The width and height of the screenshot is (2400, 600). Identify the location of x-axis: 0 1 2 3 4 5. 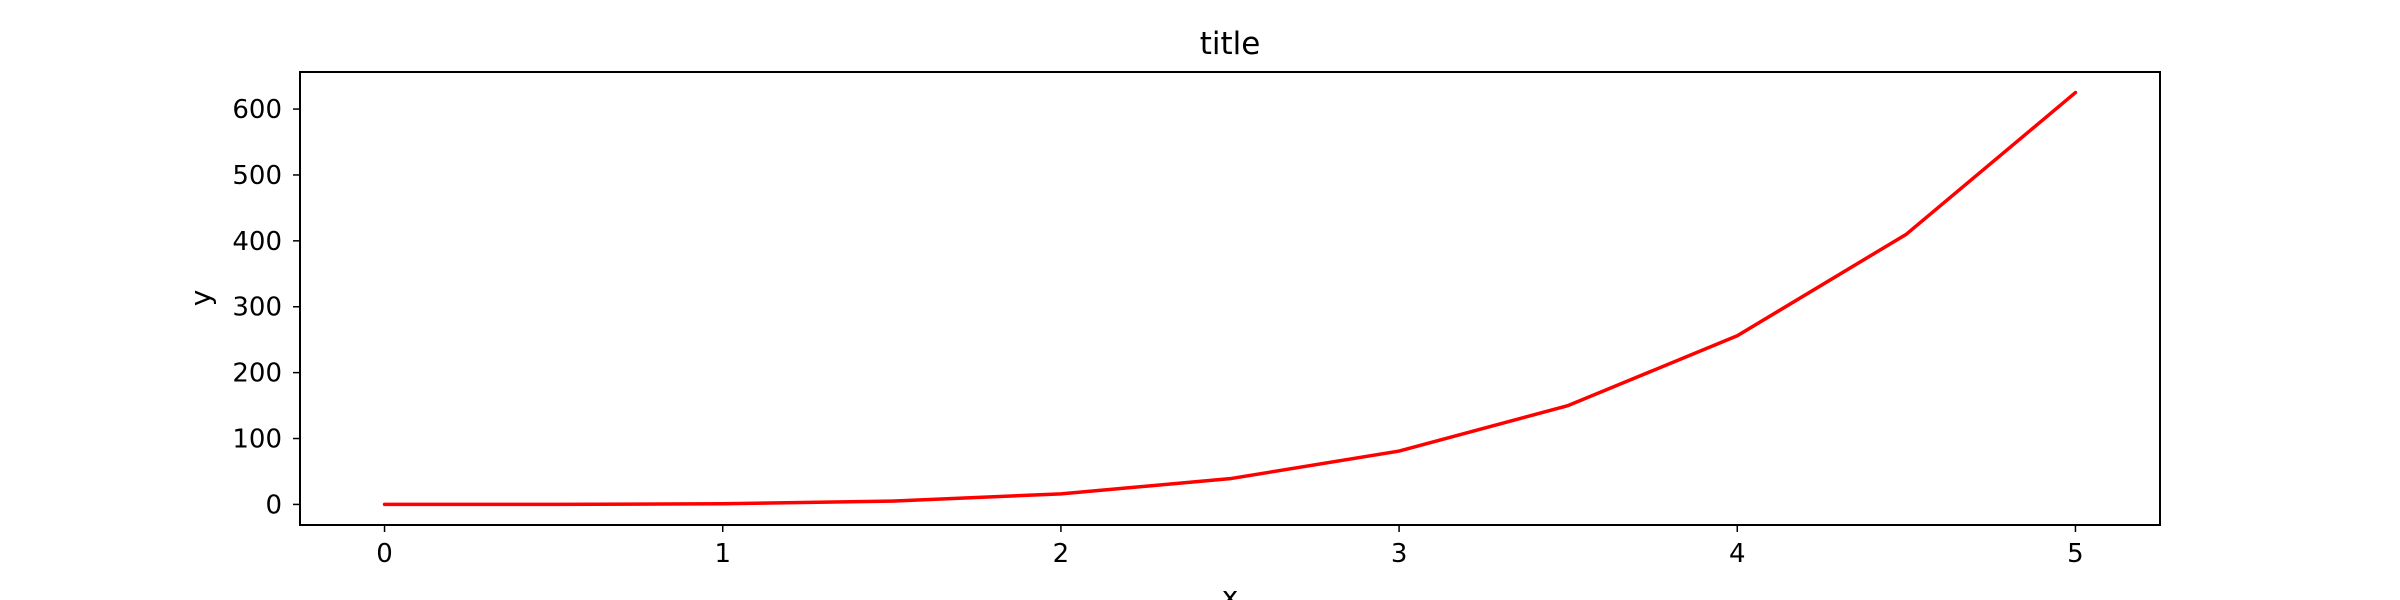
(1230, 547).